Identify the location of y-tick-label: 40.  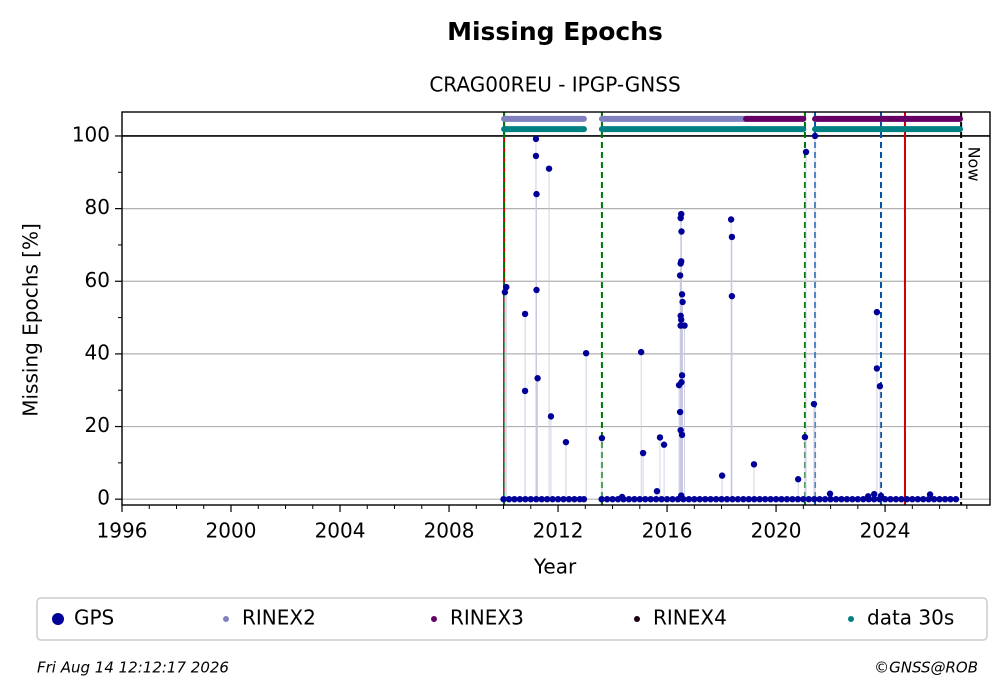
(97, 352).